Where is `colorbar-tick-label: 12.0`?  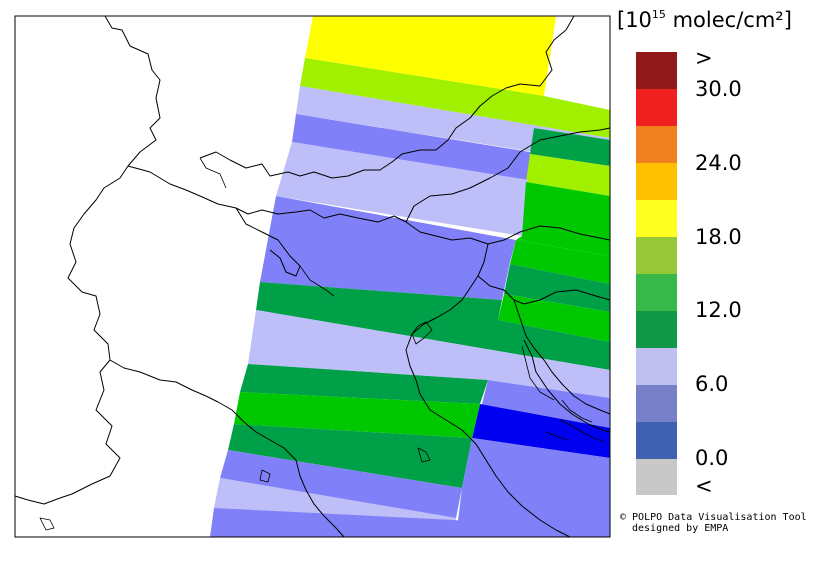 colorbar-tick-label: 12.0 is located at coordinates (718, 310).